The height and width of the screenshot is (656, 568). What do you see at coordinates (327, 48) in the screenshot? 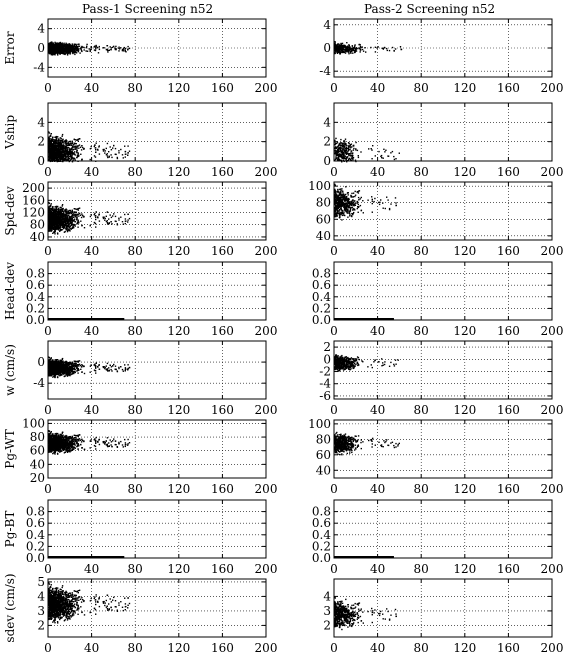
I see `pass2-error-ytick-label: 0` at bounding box center [327, 48].